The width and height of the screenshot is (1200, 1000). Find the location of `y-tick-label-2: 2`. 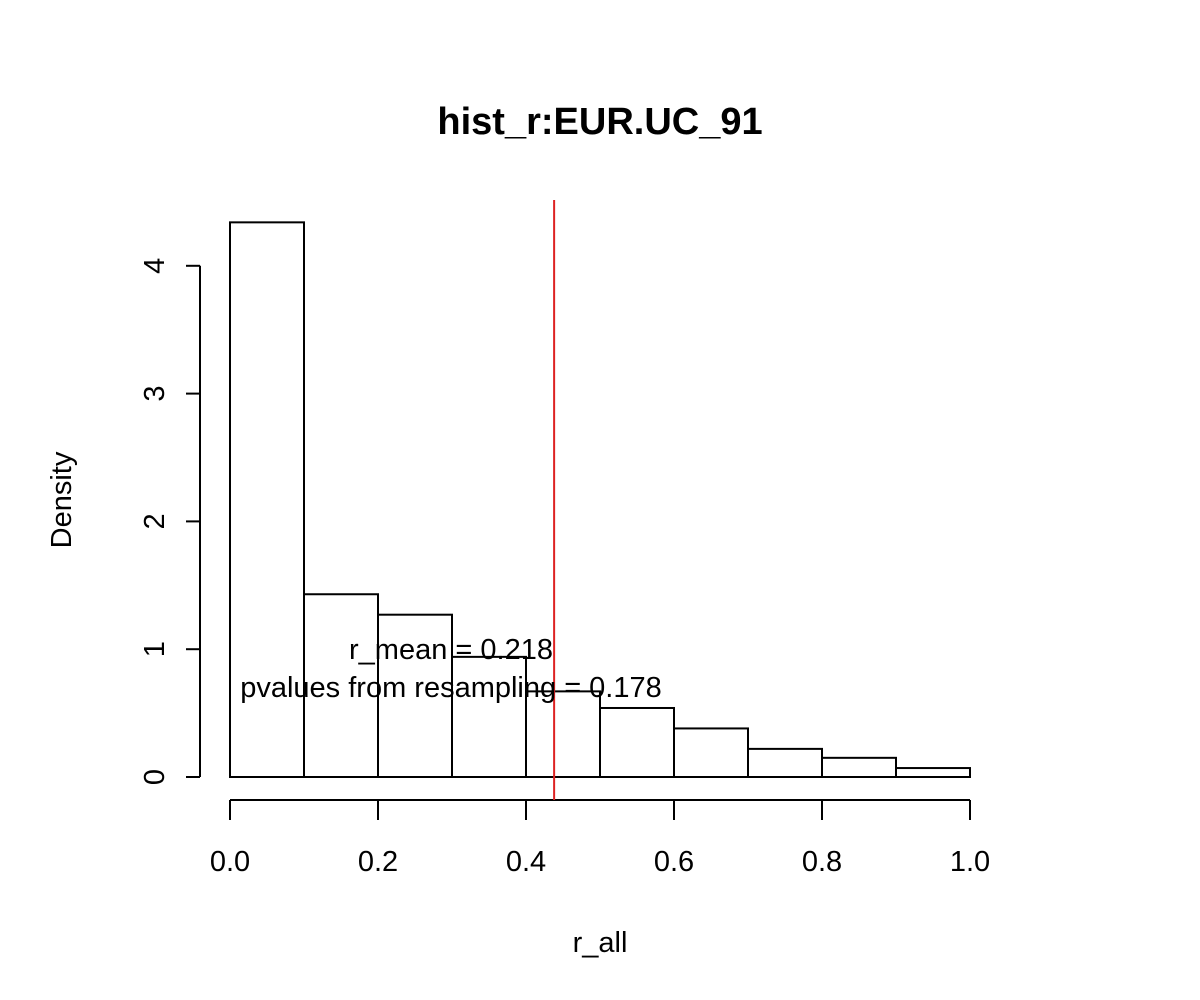

y-tick-label-2: 2 is located at coordinates (155, 521).